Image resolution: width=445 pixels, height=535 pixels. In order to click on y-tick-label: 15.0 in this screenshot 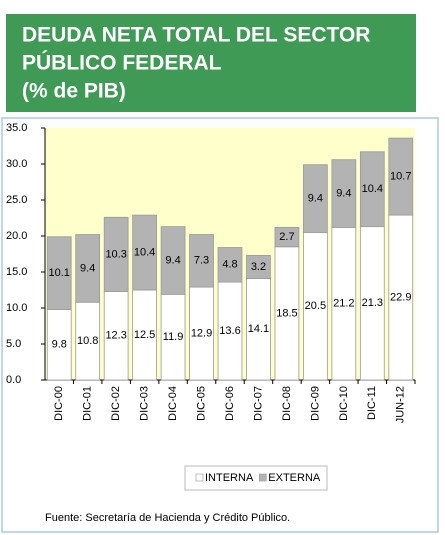, I will do `click(16, 272)`.